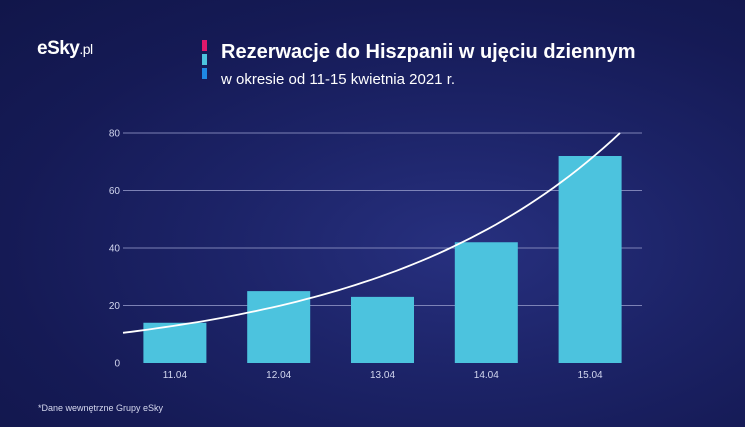 The width and height of the screenshot is (745, 427). What do you see at coordinates (175, 375) in the screenshot?
I see `x-tick-label-11.04: 11.04` at bounding box center [175, 375].